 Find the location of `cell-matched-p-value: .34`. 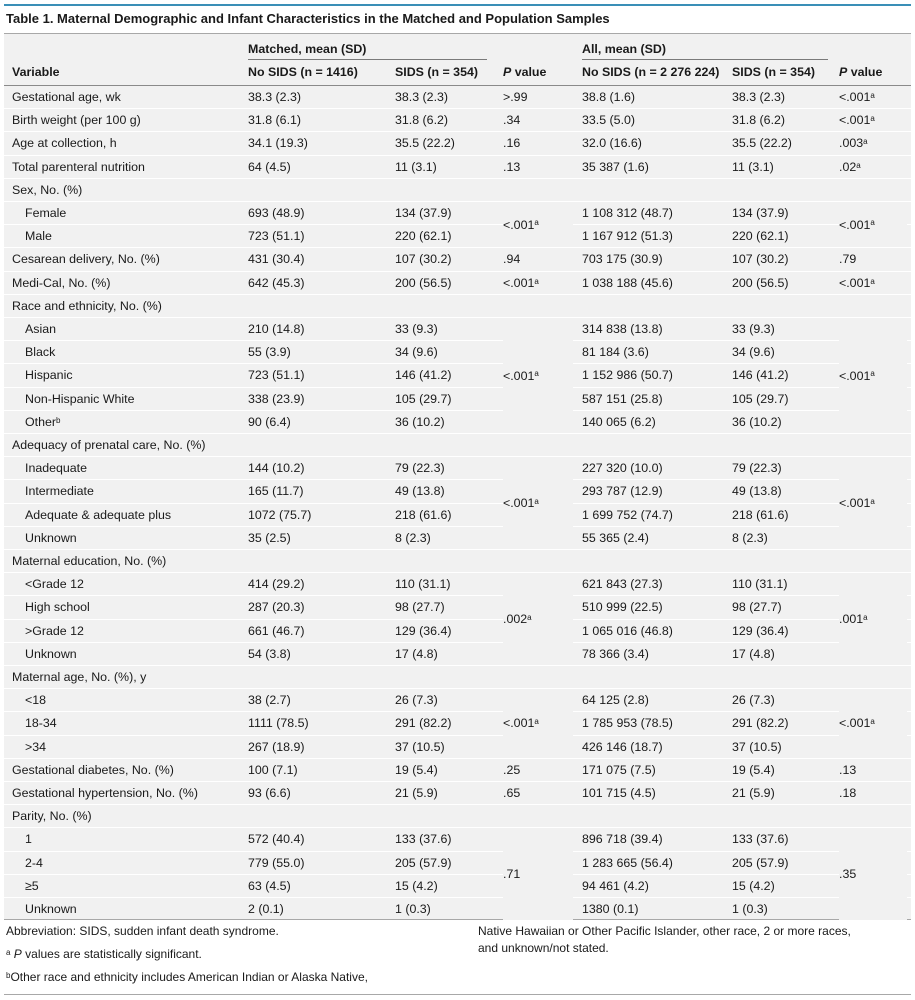

cell-matched-p-value: .34 is located at coordinates (512, 120).